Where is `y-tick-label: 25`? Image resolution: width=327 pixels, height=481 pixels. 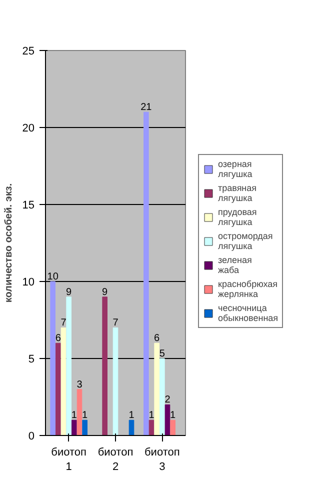
y-tick-label: 25 is located at coordinates (28, 52).